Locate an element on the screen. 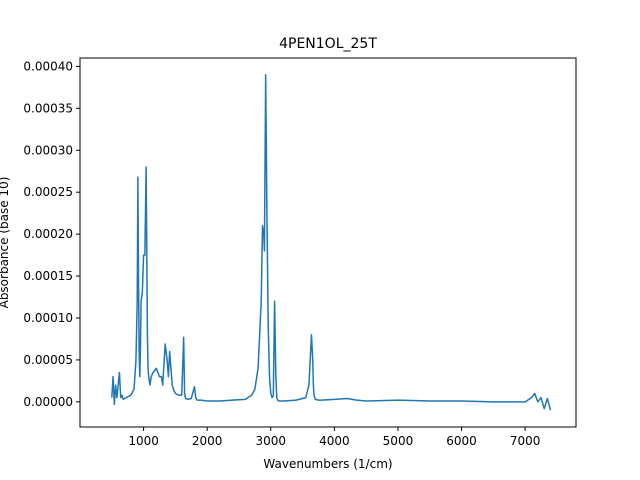  y-tick-label: 0.00015 is located at coordinates (48, 276).